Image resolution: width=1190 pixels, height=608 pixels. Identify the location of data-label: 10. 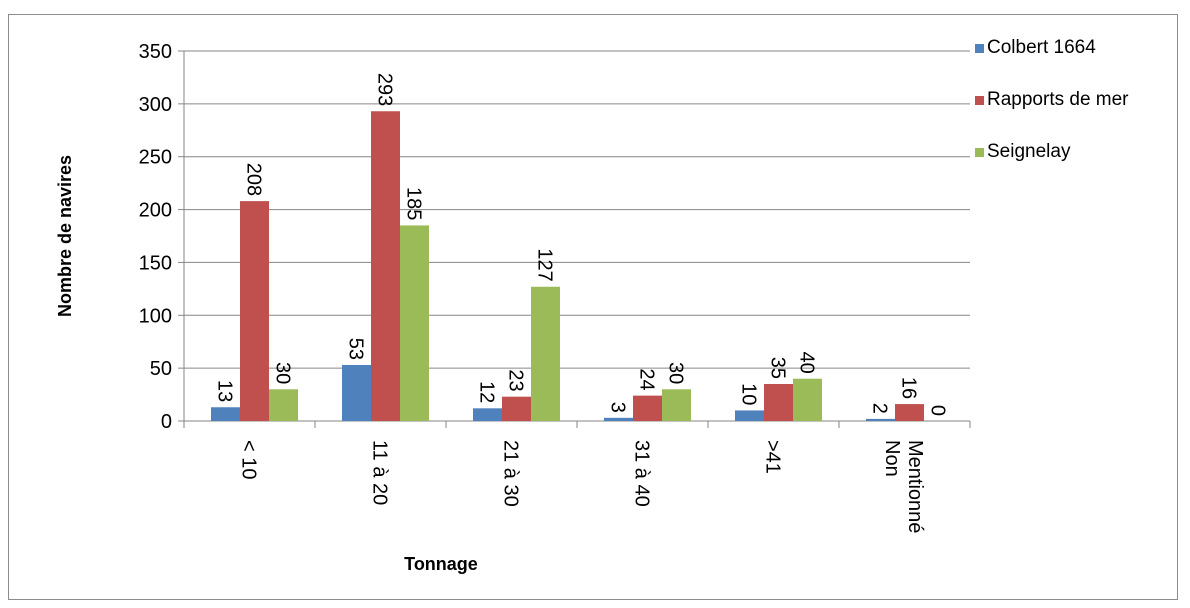
(749, 394).